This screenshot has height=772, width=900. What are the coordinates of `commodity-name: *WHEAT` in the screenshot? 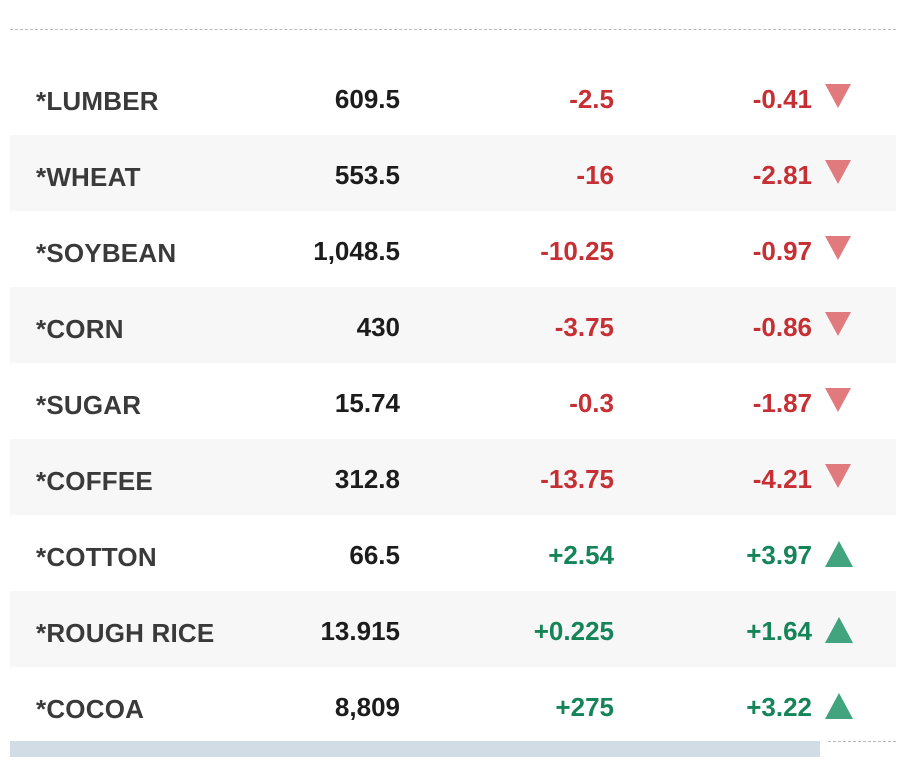 It's located at (88, 177).